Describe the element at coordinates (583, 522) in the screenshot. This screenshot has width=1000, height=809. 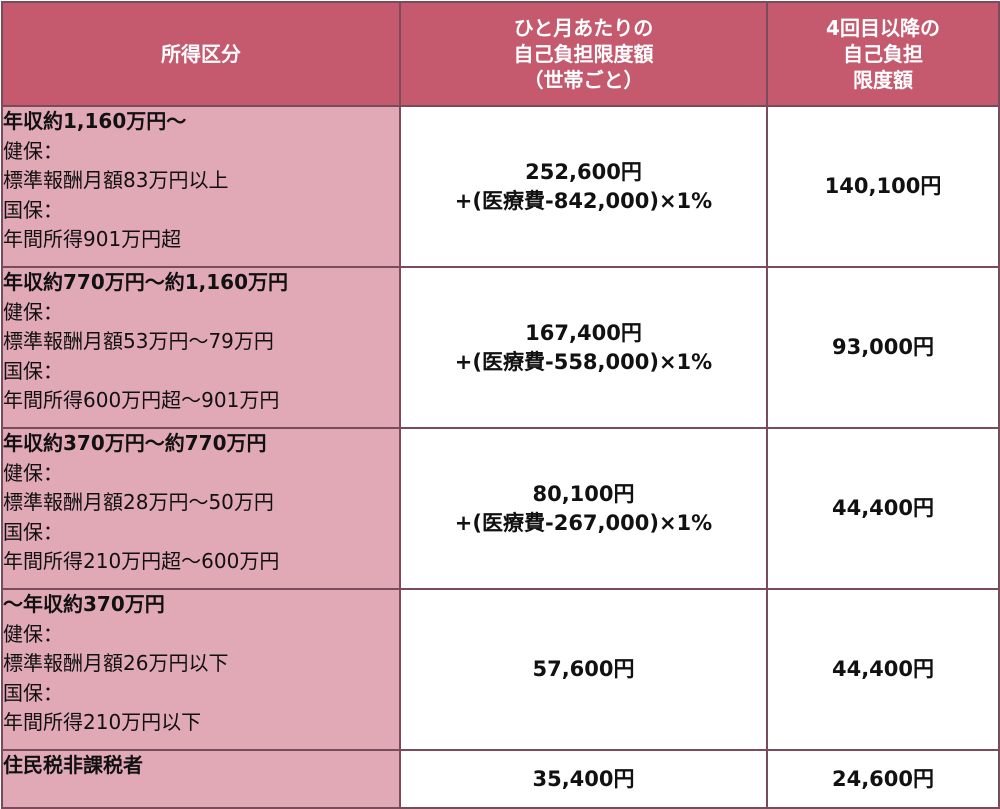
I see `monthly-limit-formula: +(医療費-267,000)×1%` at that location.